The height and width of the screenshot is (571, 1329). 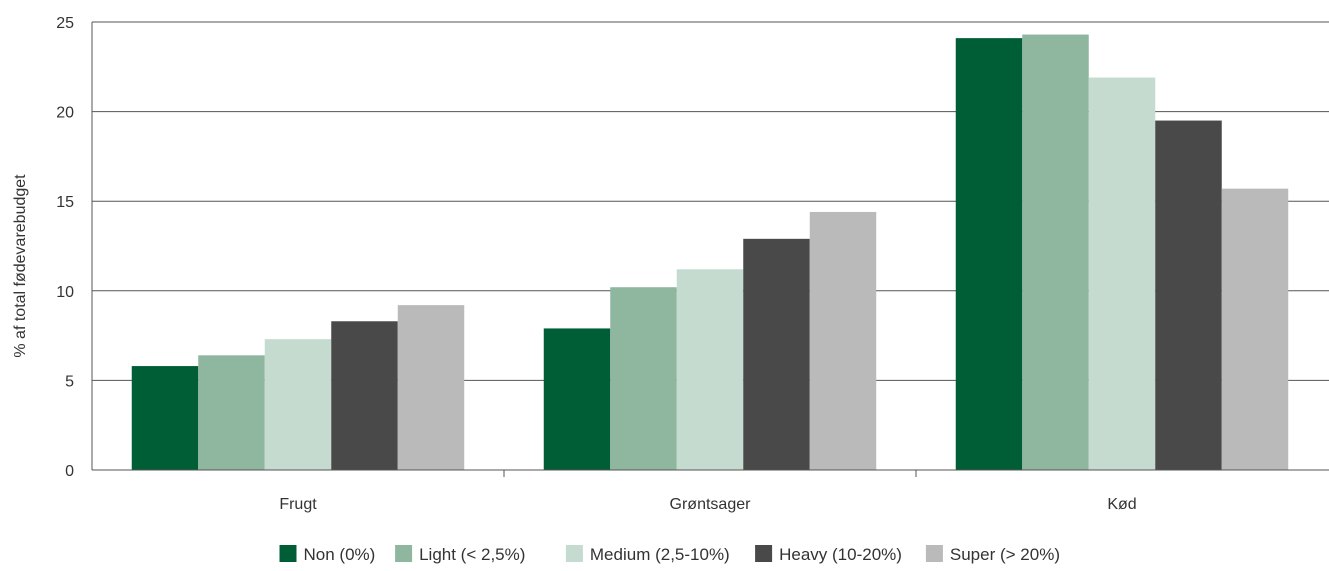 What do you see at coordinates (472, 554) in the screenshot?
I see `legend-label: Light (< 2,5%)` at bounding box center [472, 554].